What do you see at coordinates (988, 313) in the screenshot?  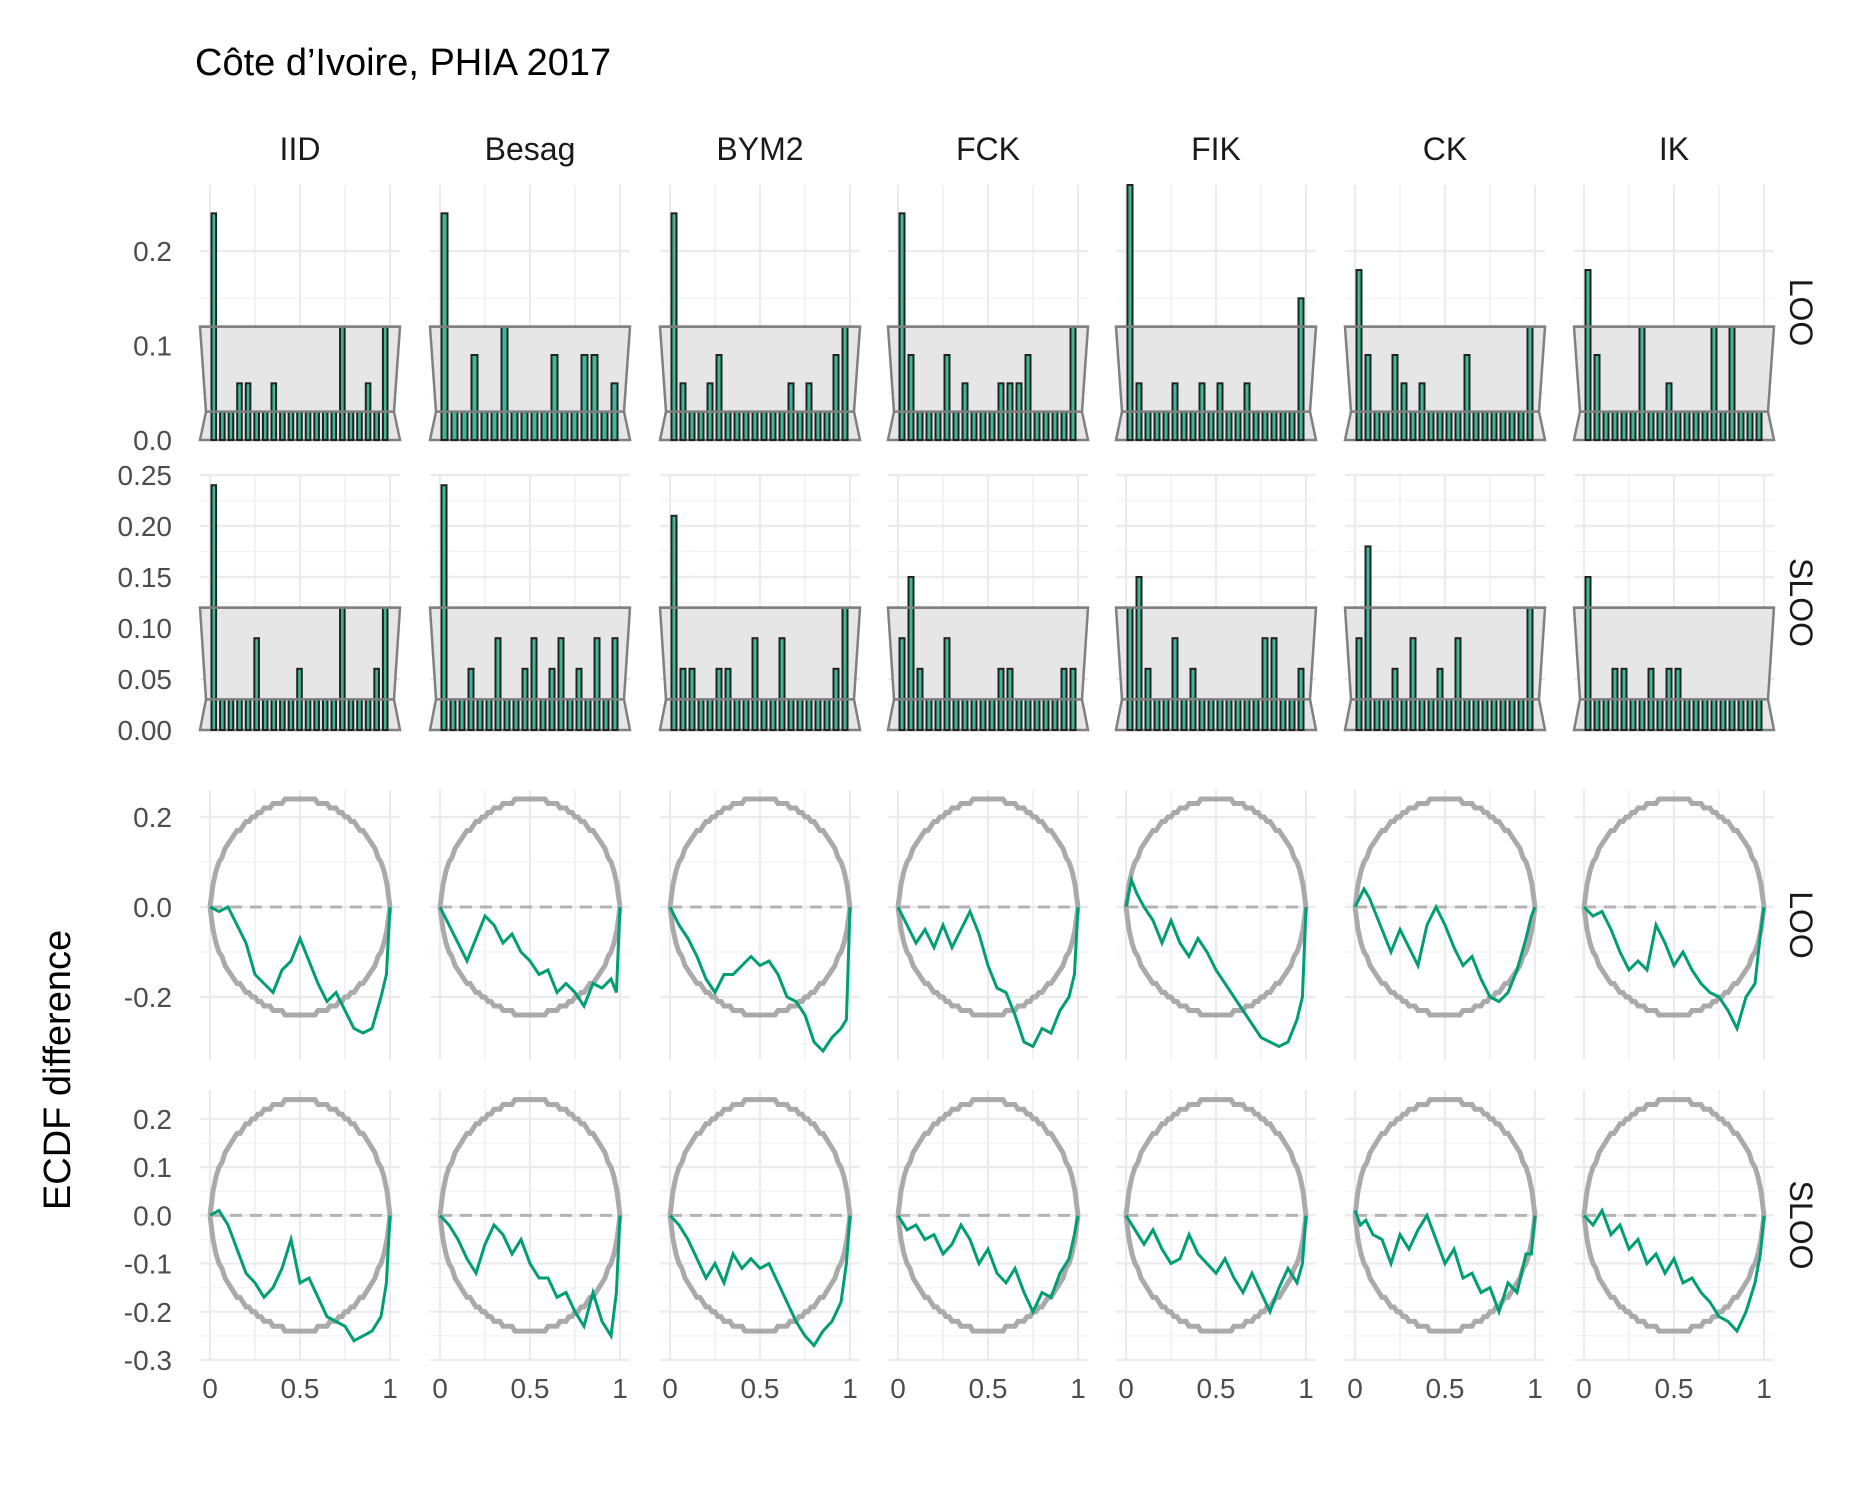 I see `panel-hist-loo-fck` at bounding box center [988, 313].